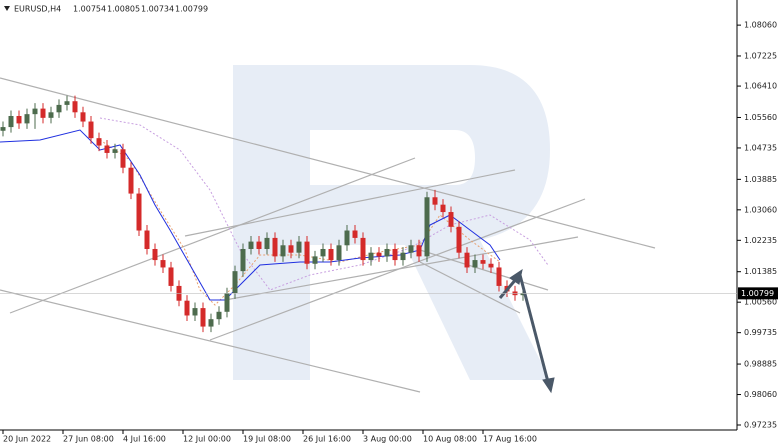 The width and height of the screenshot is (782, 448). I want to click on y-tick-label: 1.08060, so click(760, 25).